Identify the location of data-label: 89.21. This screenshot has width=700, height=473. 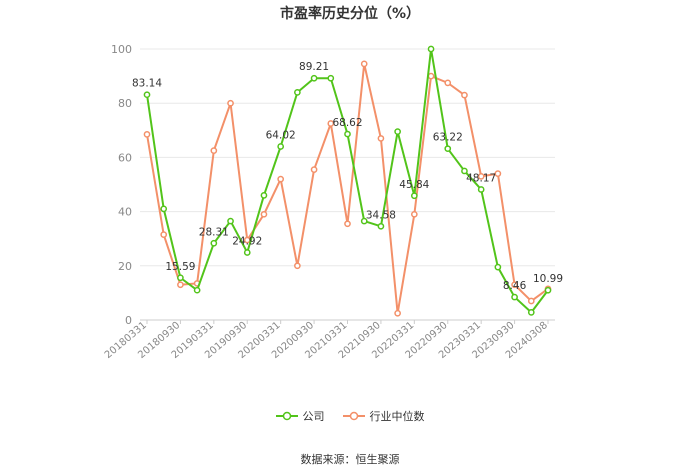
(314, 67).